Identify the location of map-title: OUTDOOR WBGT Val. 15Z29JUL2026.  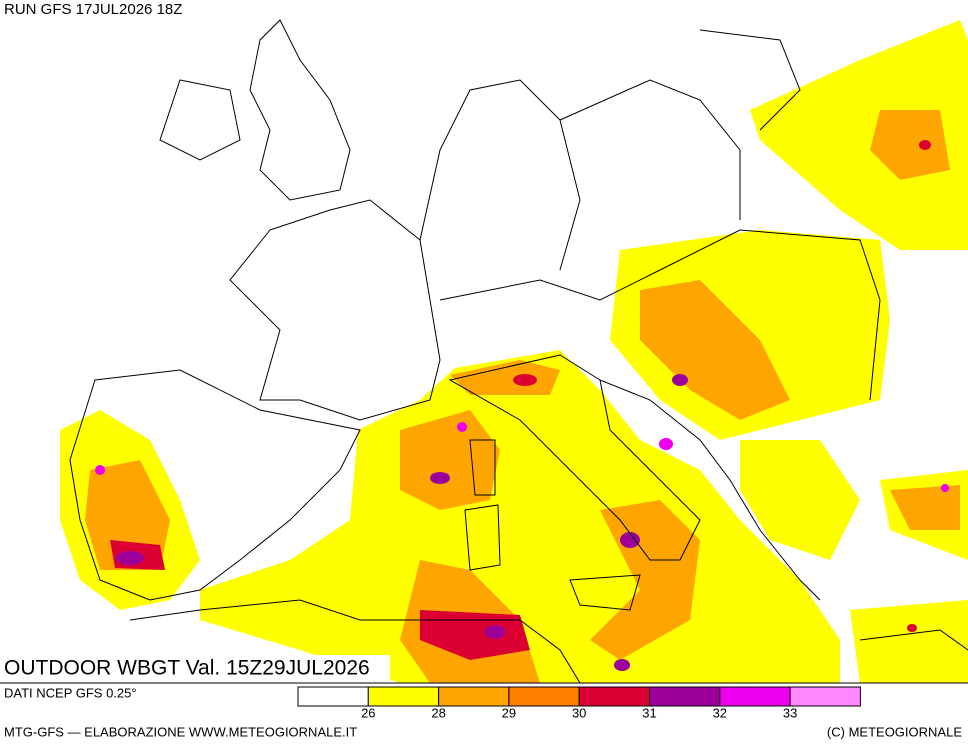
(187, 668).